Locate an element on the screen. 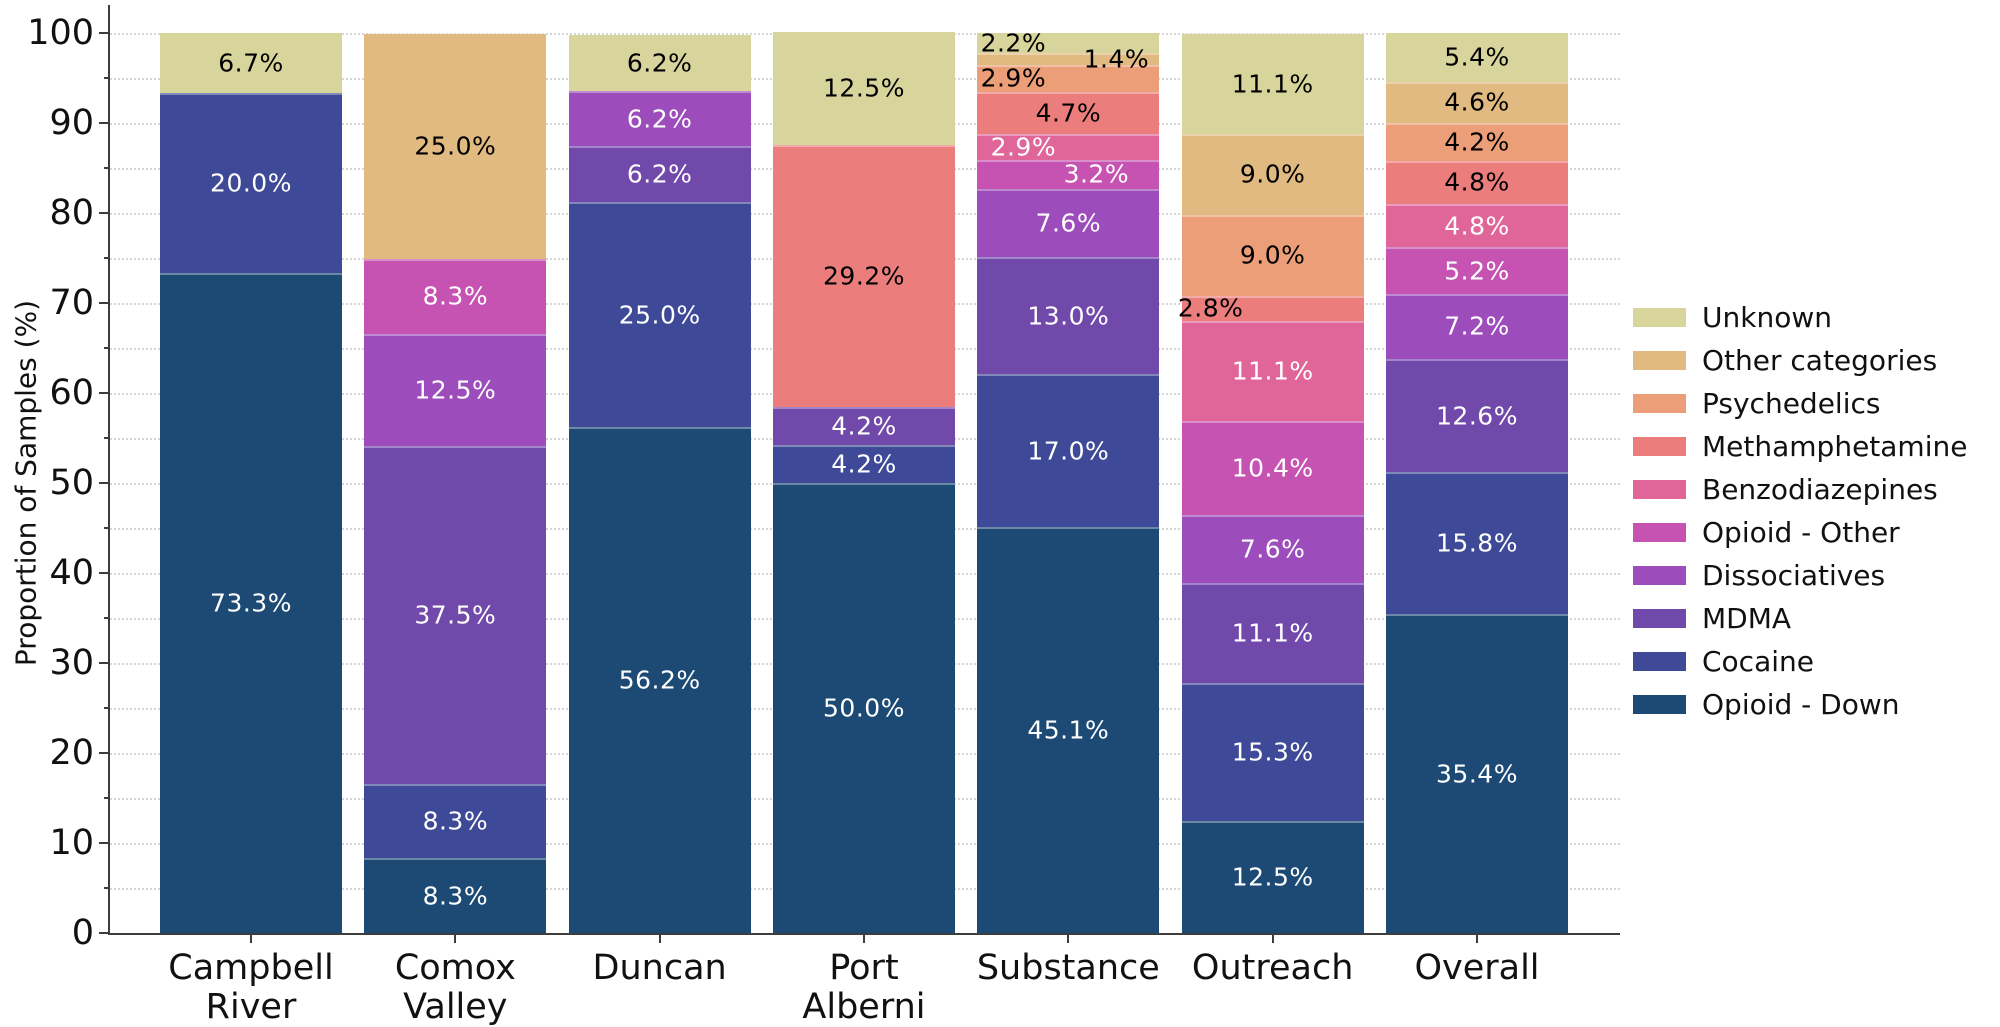 This screenshot has height=1027, width=2000. legend-item: Psychedelics is located at coordinates (1800, 403).